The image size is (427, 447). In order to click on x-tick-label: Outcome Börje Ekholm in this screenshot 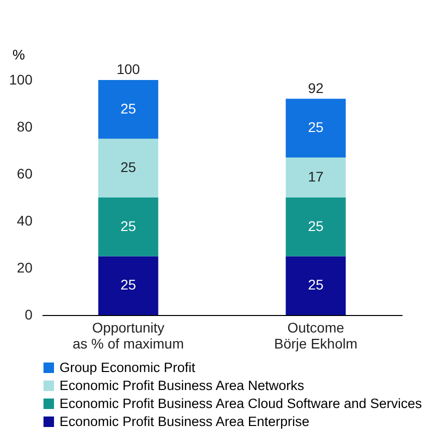, I will do `click(316, 336)`.